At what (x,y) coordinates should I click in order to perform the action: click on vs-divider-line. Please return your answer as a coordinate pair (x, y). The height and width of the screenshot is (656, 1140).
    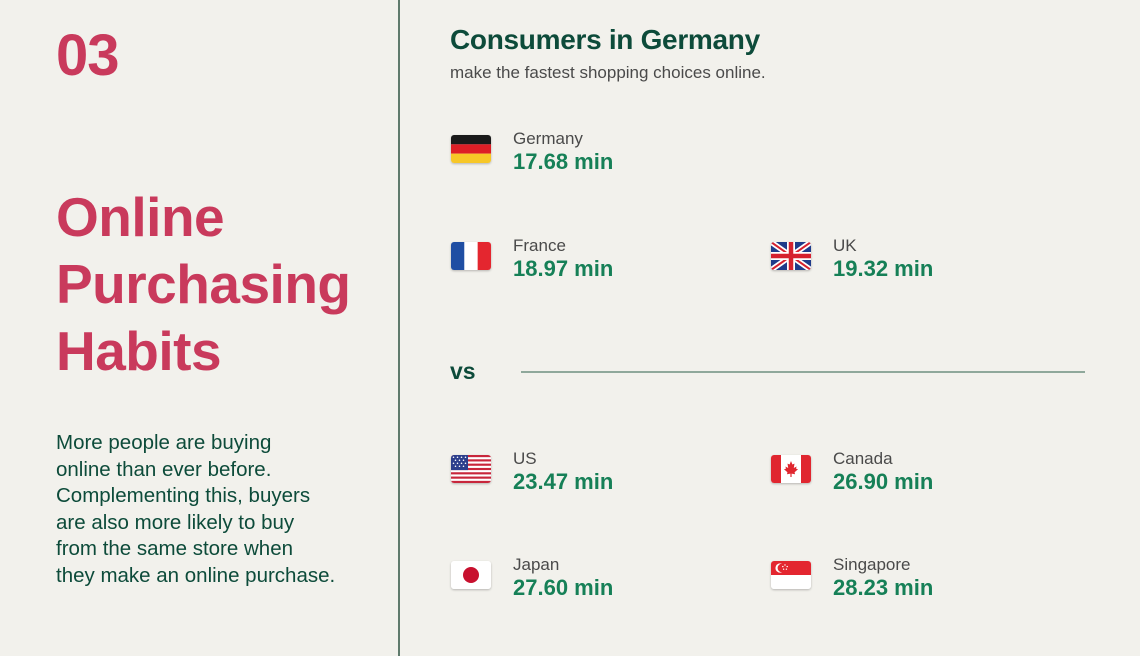
    Looking at the image, I should click on (803, 372).